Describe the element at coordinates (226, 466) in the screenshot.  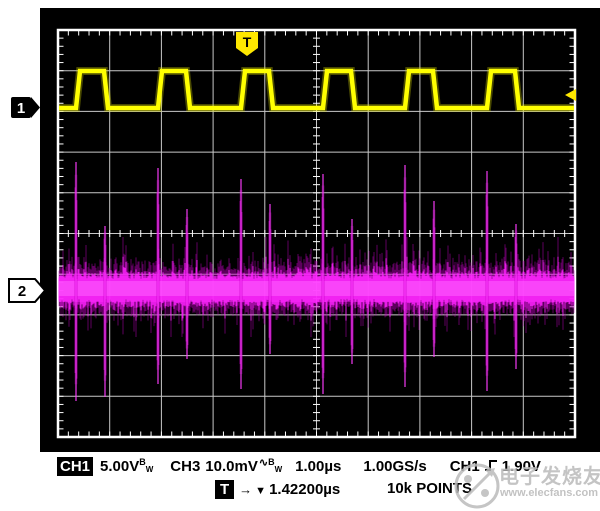
I see `ch3-scale: CH3 10.0mV∿BW` at that location.